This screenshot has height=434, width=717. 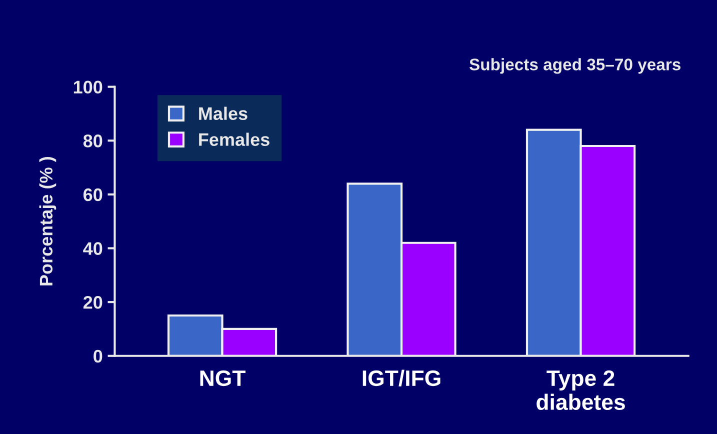 I want to click on y-axis-title: Porcentaje (% ), so click(x=47, y=221).